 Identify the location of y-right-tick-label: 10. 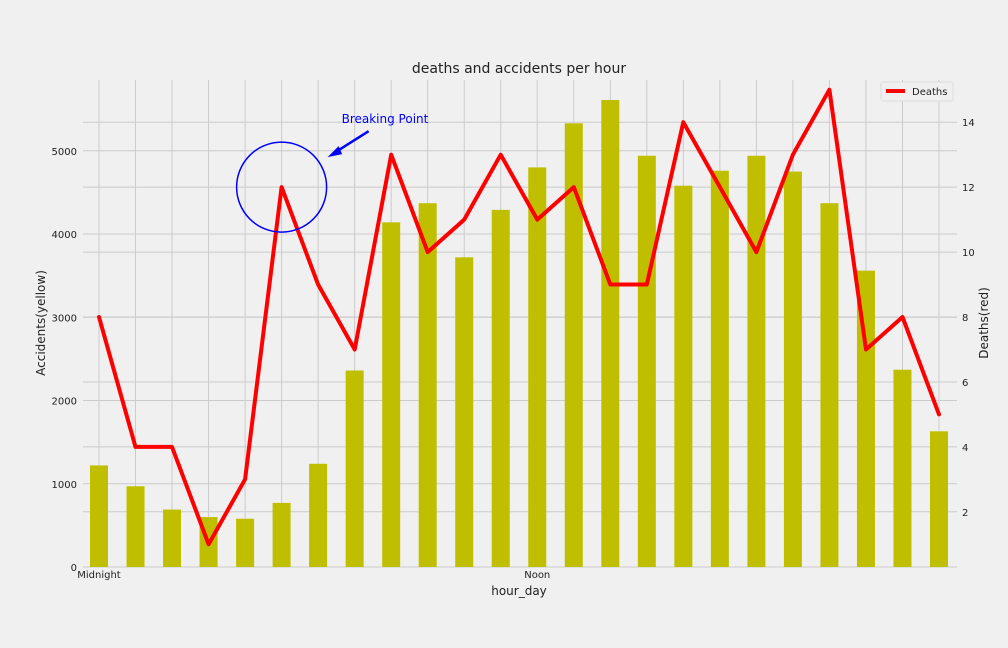
(968, 253).